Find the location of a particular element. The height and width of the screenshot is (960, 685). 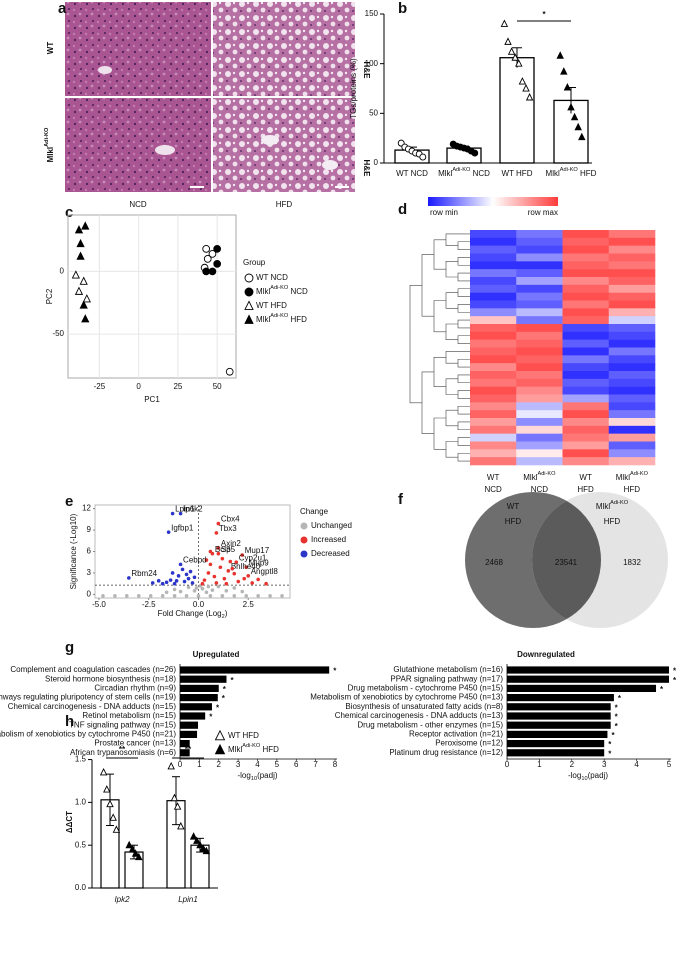

label-part: NCD is located at coordinates (298, 291).